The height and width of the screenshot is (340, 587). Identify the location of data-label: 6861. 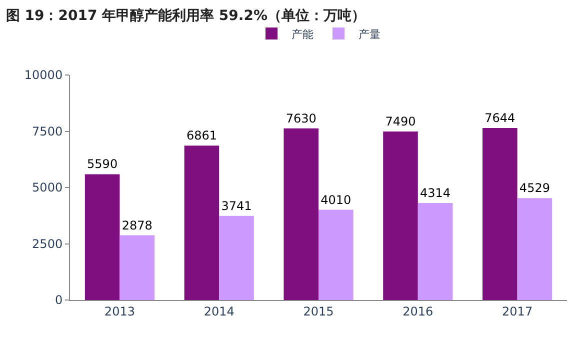
(201, 135).